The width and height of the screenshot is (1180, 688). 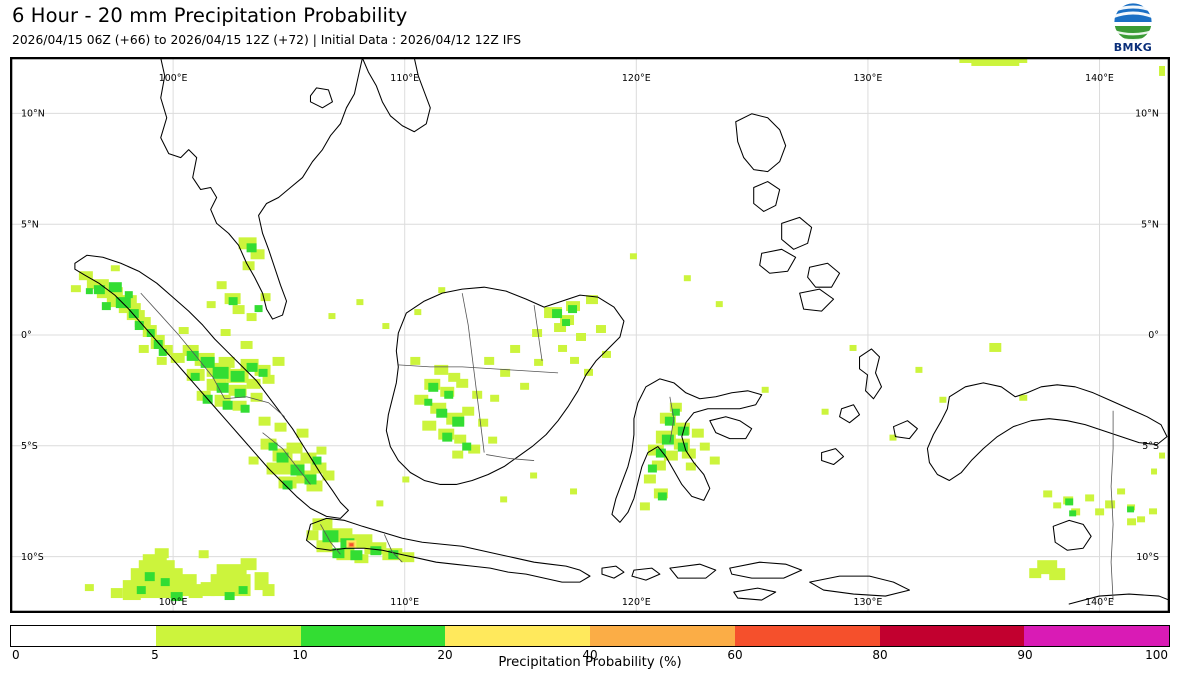 What do you see at coordinates (404, 78) in the screenshot?
I see `lon-label-top-1: 110°E` at bounding box center [404, 78].